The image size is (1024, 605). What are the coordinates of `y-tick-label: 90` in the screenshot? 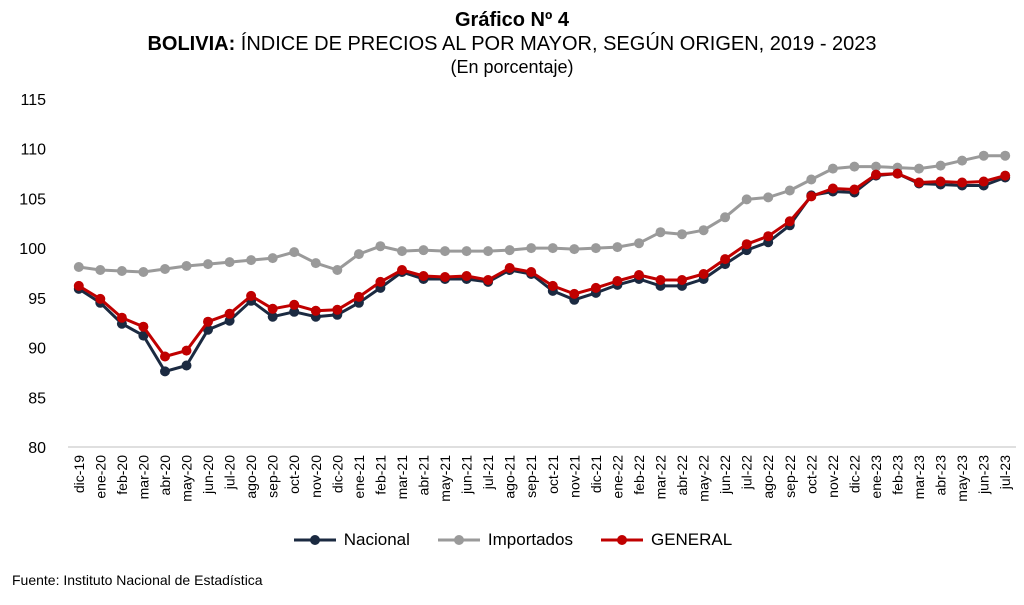 It's located at (37, 349).